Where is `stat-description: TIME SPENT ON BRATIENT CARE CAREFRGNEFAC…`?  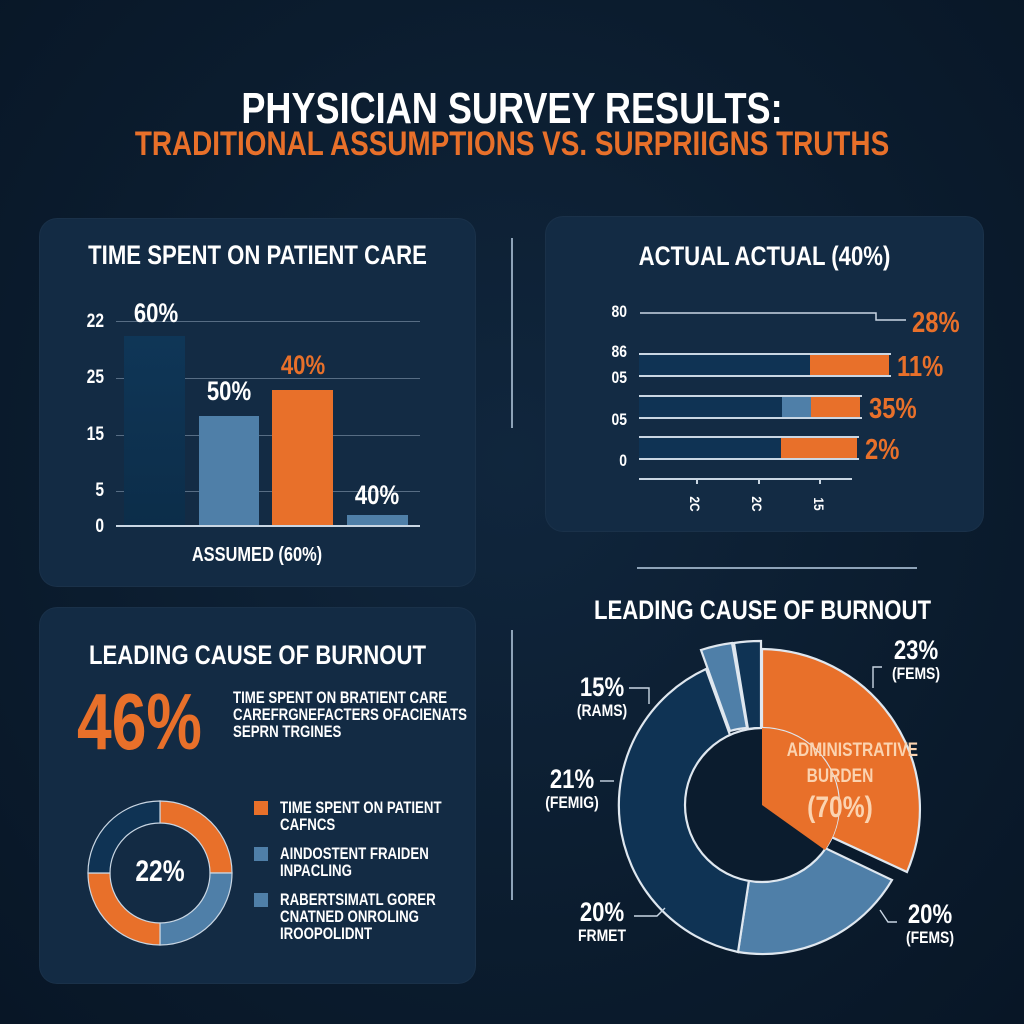 stat-description: TIME SPENT ON BRATIENT CARE CAREFRGNEFAC… is located at coordinates (350, 714).